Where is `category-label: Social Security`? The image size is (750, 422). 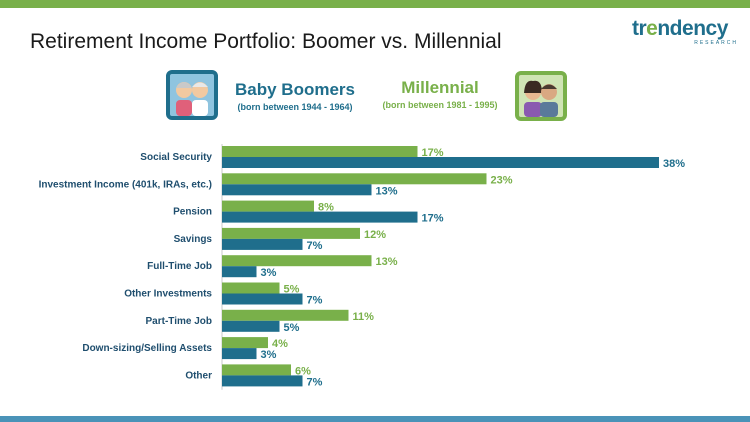 category-label: Social Security is located at coordinates (176, 157).